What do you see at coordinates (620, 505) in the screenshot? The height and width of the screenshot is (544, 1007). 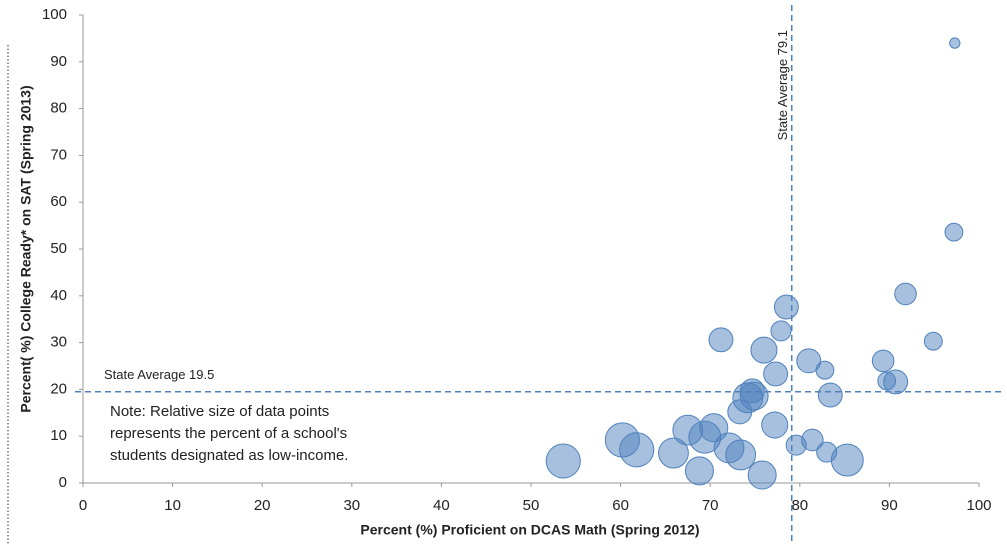 I see `x-tick-label: 60` at bounding box center [620, 505].